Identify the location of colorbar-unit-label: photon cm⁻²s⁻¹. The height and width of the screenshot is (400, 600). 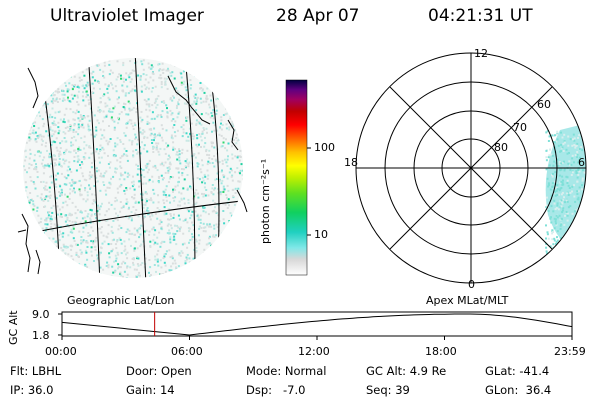
(265, 201).